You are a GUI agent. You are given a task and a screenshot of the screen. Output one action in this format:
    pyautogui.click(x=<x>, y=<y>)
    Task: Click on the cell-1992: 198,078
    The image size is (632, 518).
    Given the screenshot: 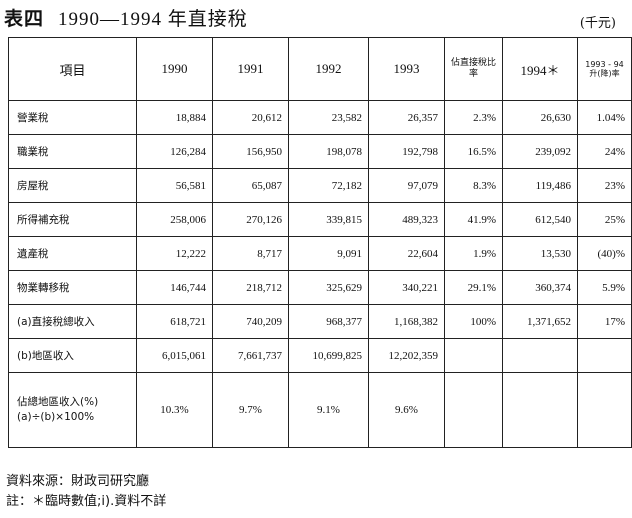 What is the action you would take?
    pyautogui.click(x=328, y=151)
    